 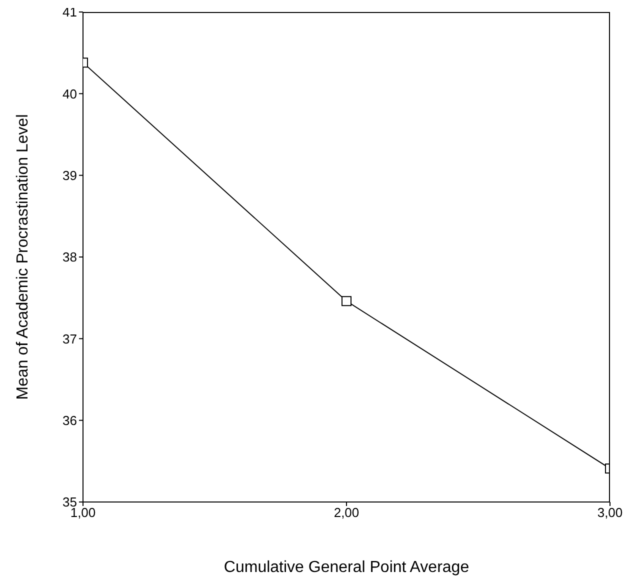 I want to click on y-tick-label: 37, so click(x=69, y=338).